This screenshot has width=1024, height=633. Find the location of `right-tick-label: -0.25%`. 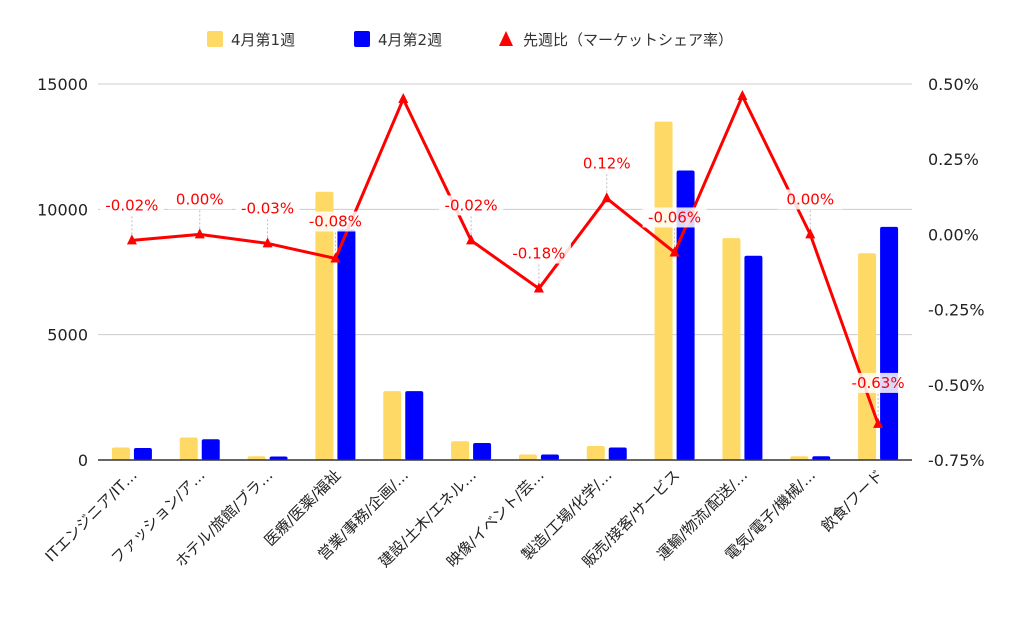

right-tick-label: -0.25% is located at coordinates (956, 310).